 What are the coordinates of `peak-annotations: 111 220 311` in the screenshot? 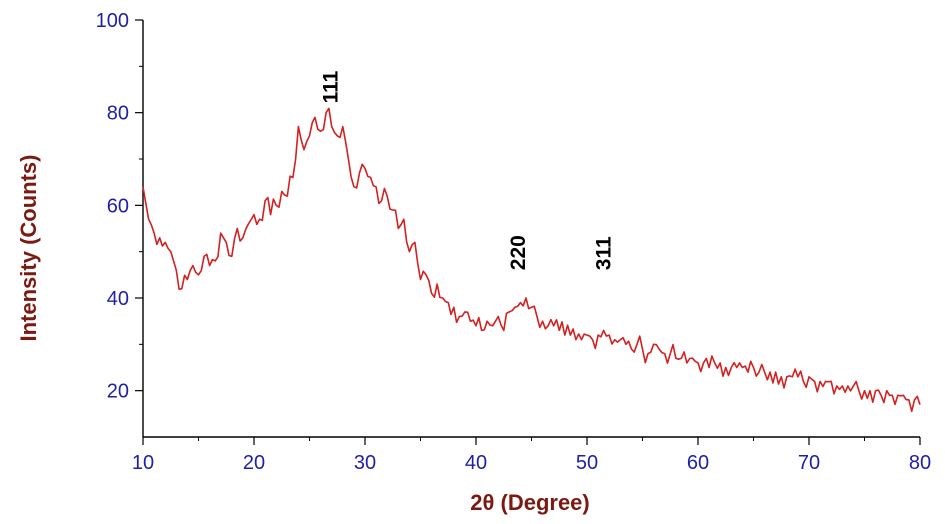 It's located at (468, 170).